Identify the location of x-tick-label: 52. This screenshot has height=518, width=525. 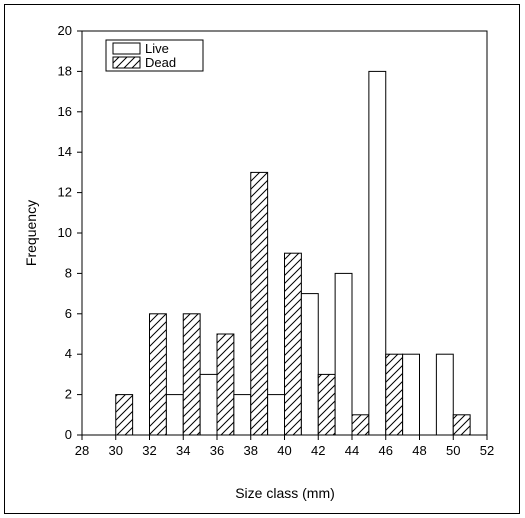
(487, 450).